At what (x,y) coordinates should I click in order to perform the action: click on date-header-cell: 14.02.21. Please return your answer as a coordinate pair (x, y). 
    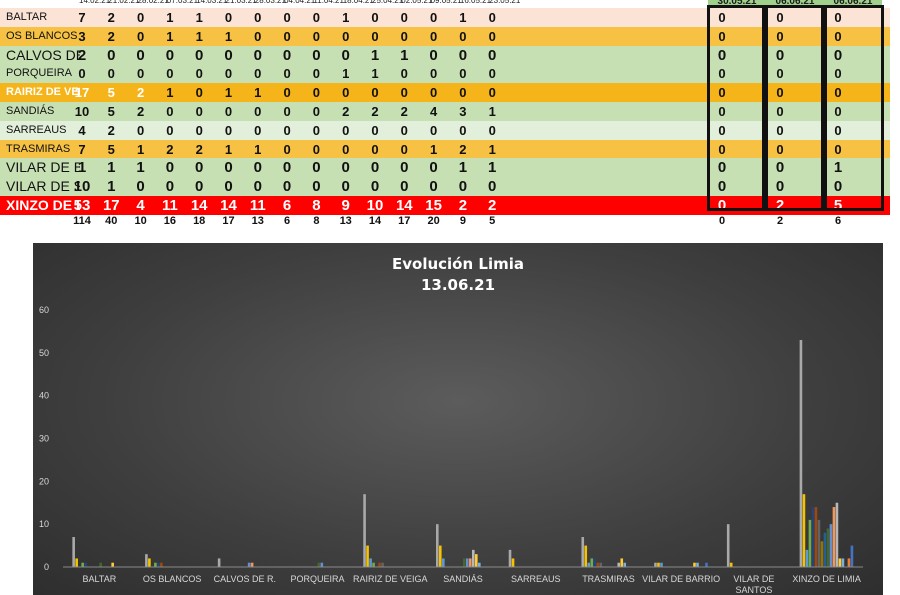
    Looking at the image, I should click on (95, 2).